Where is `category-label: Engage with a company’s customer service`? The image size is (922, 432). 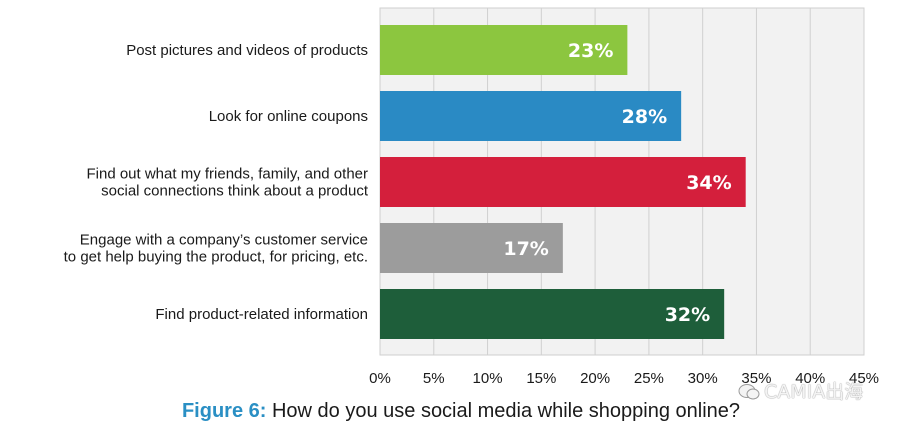 category-label: Engage with a company’s customer service is located at coordinates (224, 240).